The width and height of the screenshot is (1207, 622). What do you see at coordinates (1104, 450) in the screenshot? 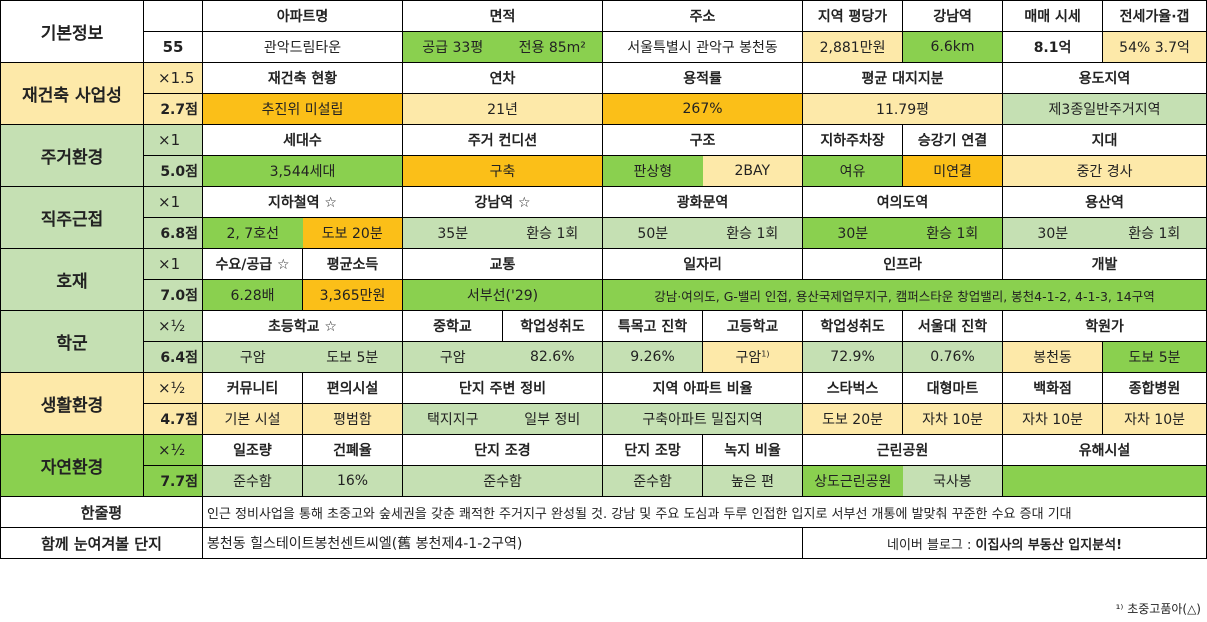
I see `header-hazards: 유해시설` at bounding box center [1104, 450].